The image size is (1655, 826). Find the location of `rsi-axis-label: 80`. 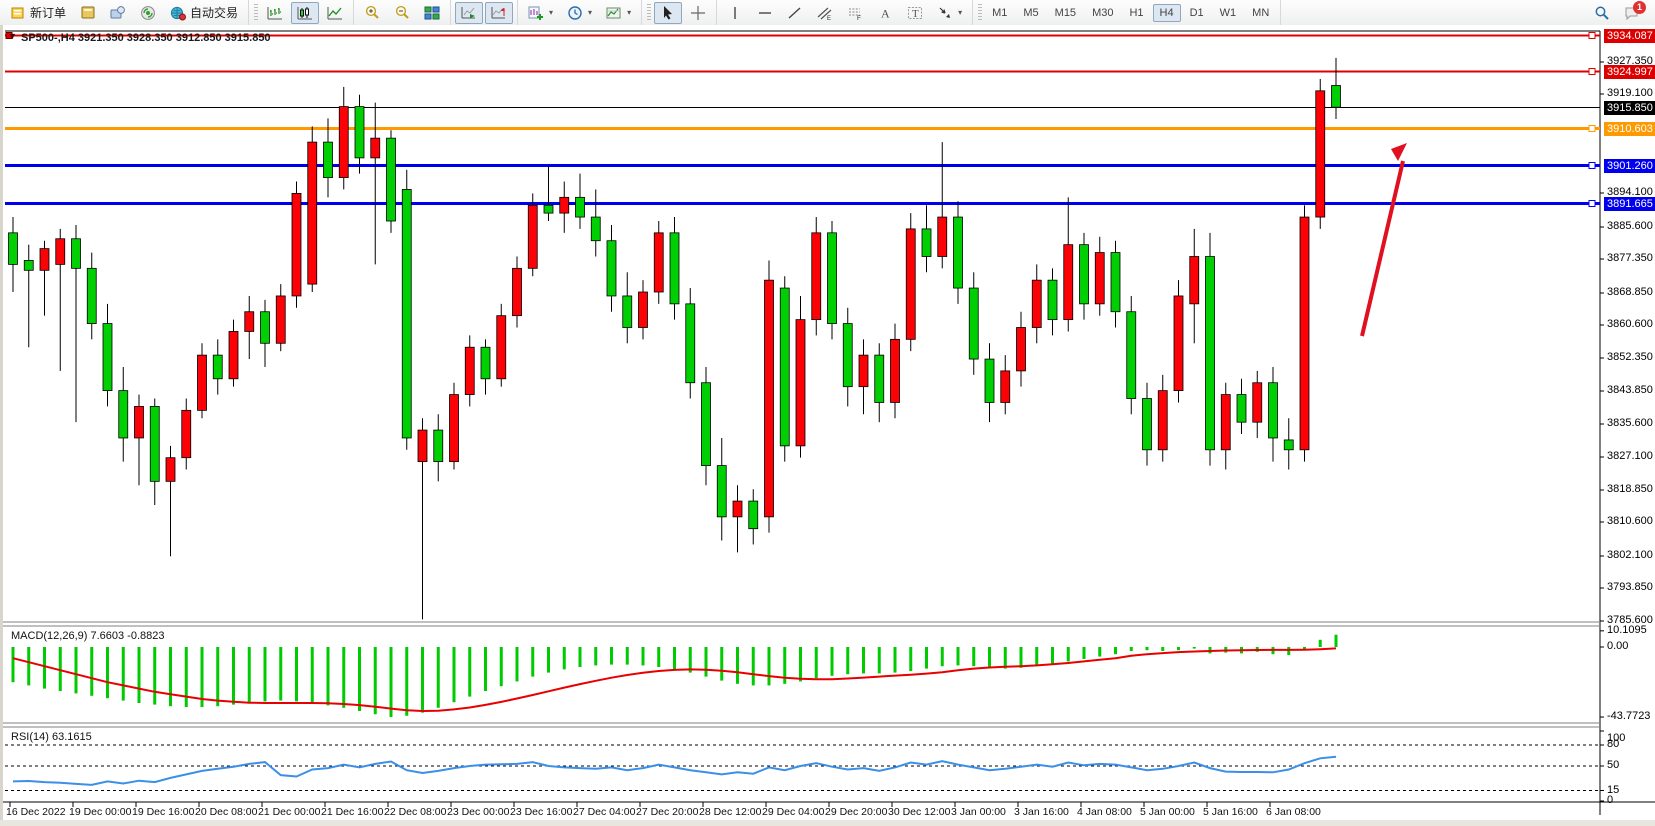

rsi-axis-label: 80 is located at coordinates (1613, 744).